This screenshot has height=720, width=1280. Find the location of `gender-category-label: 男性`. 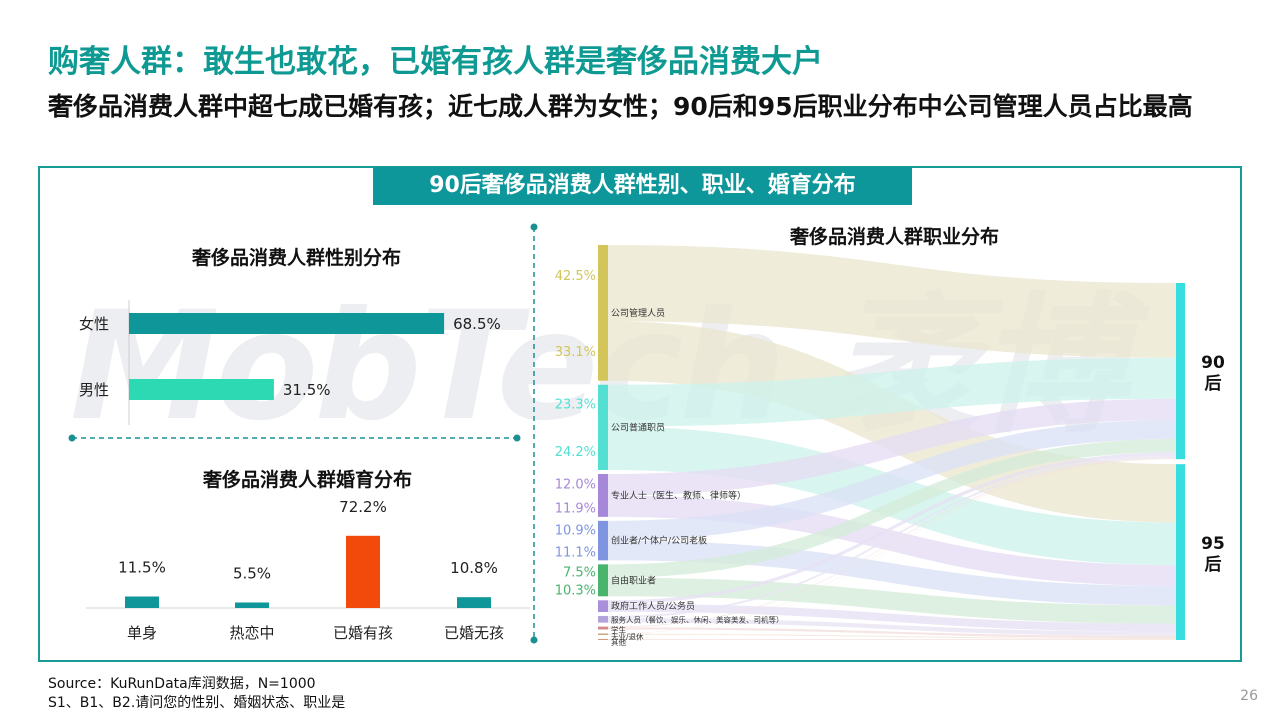

gender-category-label: 男性 is located at coordinates (94, 390).